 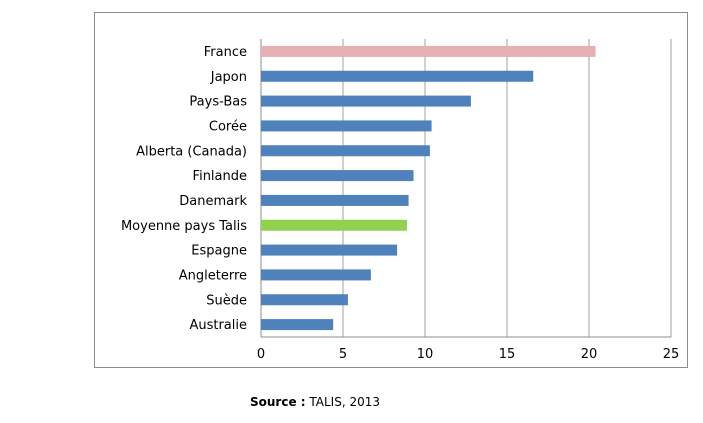 I want to click on category-label: Angleterre, so click(x=213, y=275).